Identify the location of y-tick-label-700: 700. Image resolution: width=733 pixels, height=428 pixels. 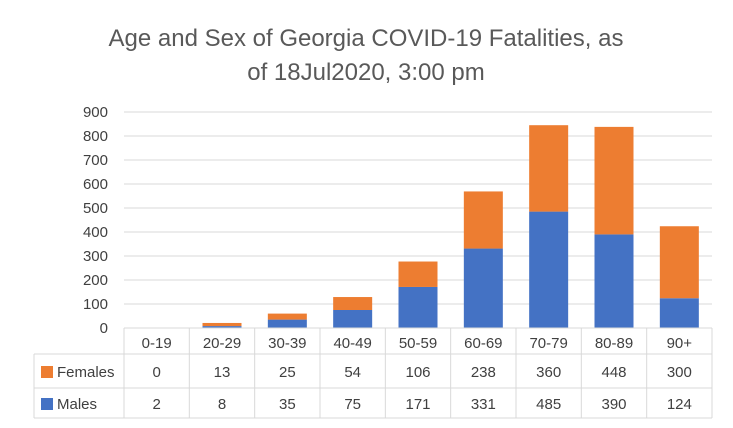
(95, 160).